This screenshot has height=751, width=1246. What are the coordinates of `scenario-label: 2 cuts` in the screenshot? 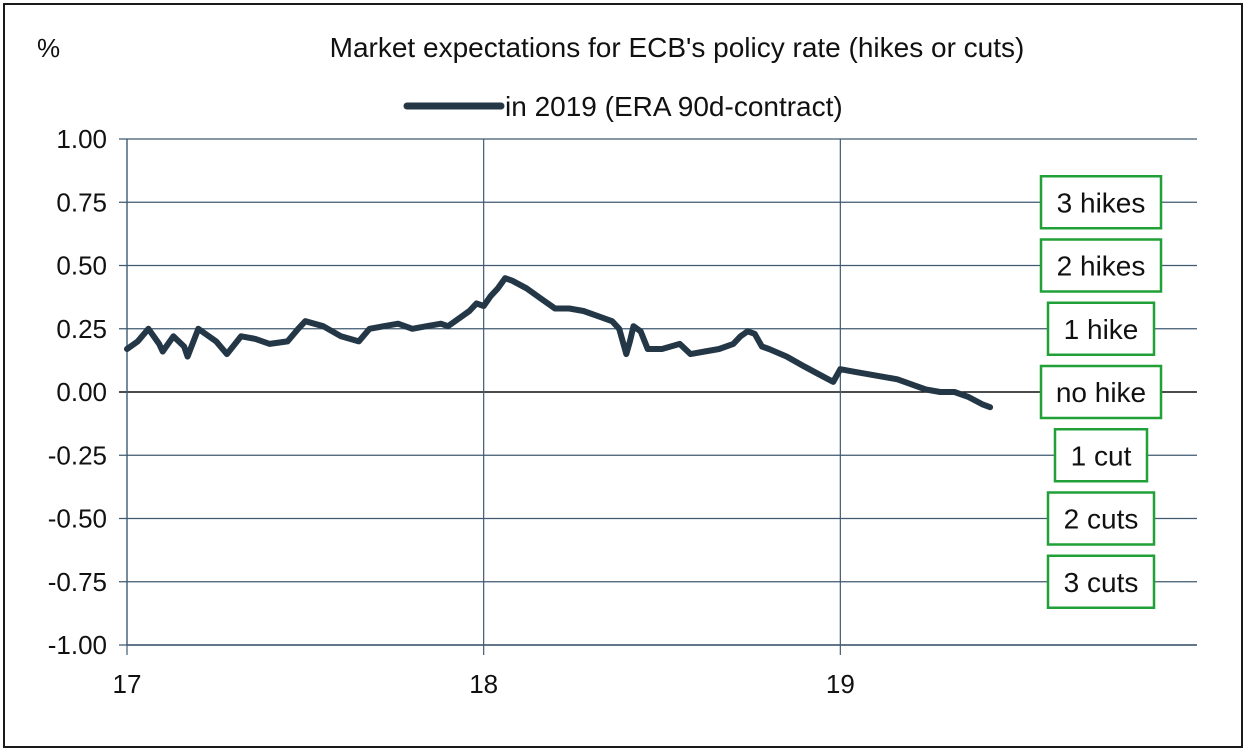 It's located at (1101, 519).